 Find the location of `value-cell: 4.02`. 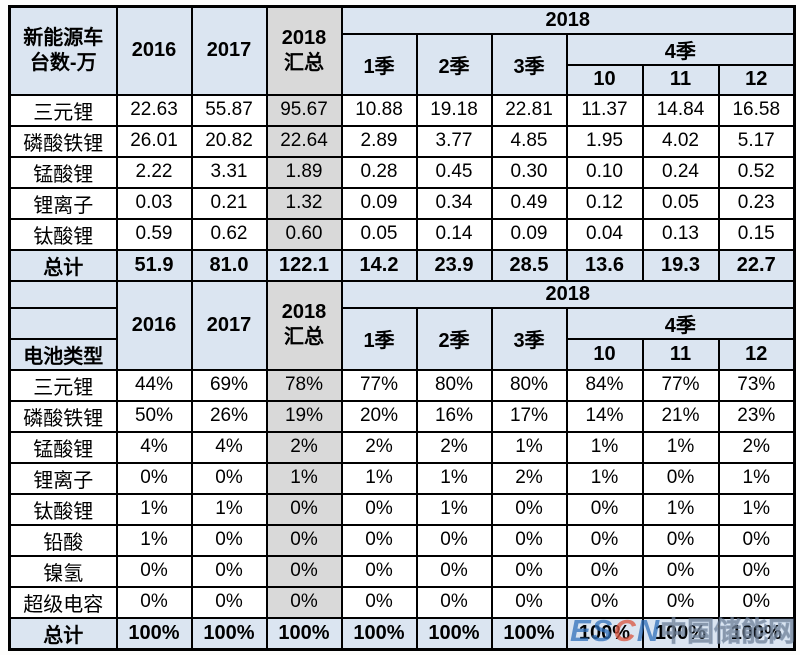

value-cell: 4.02 is located at coordinates (680, 141).